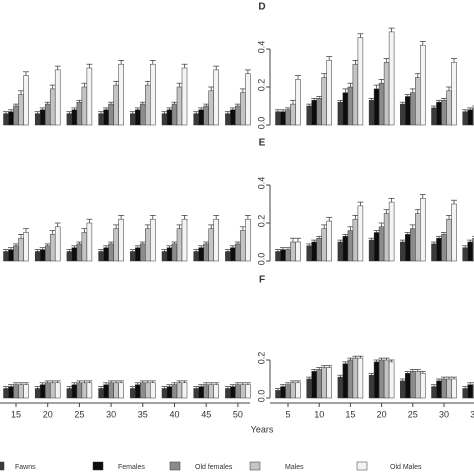 The height and width of the screenshot is (474, 474). What do you see at coordinates (261, 221) in the screenshot?
I see `y-tick-label: 0.2` at bounding box center [261, 221].